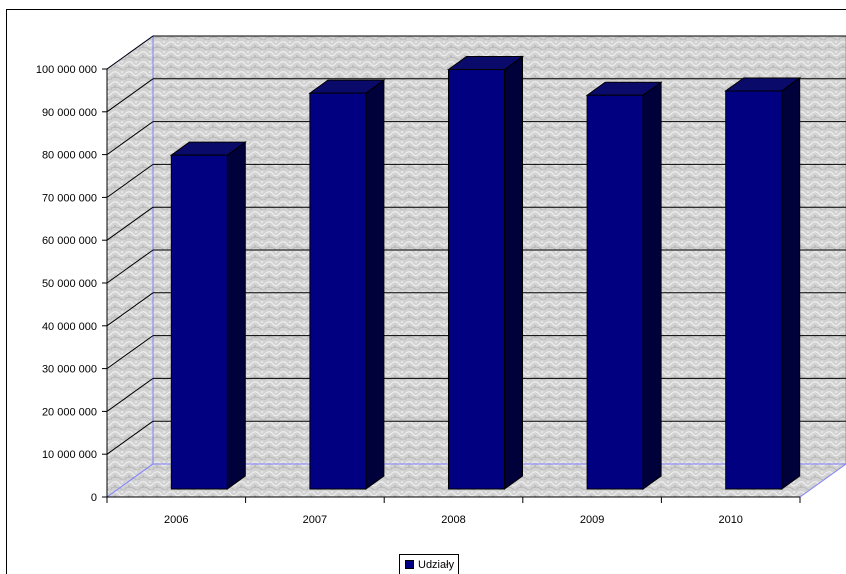 This screenshot has height=574, width=846. Describe the element at coordinates (69, 198) in the screenshot. I see `y-tick-label: 70 000 000` at that location.